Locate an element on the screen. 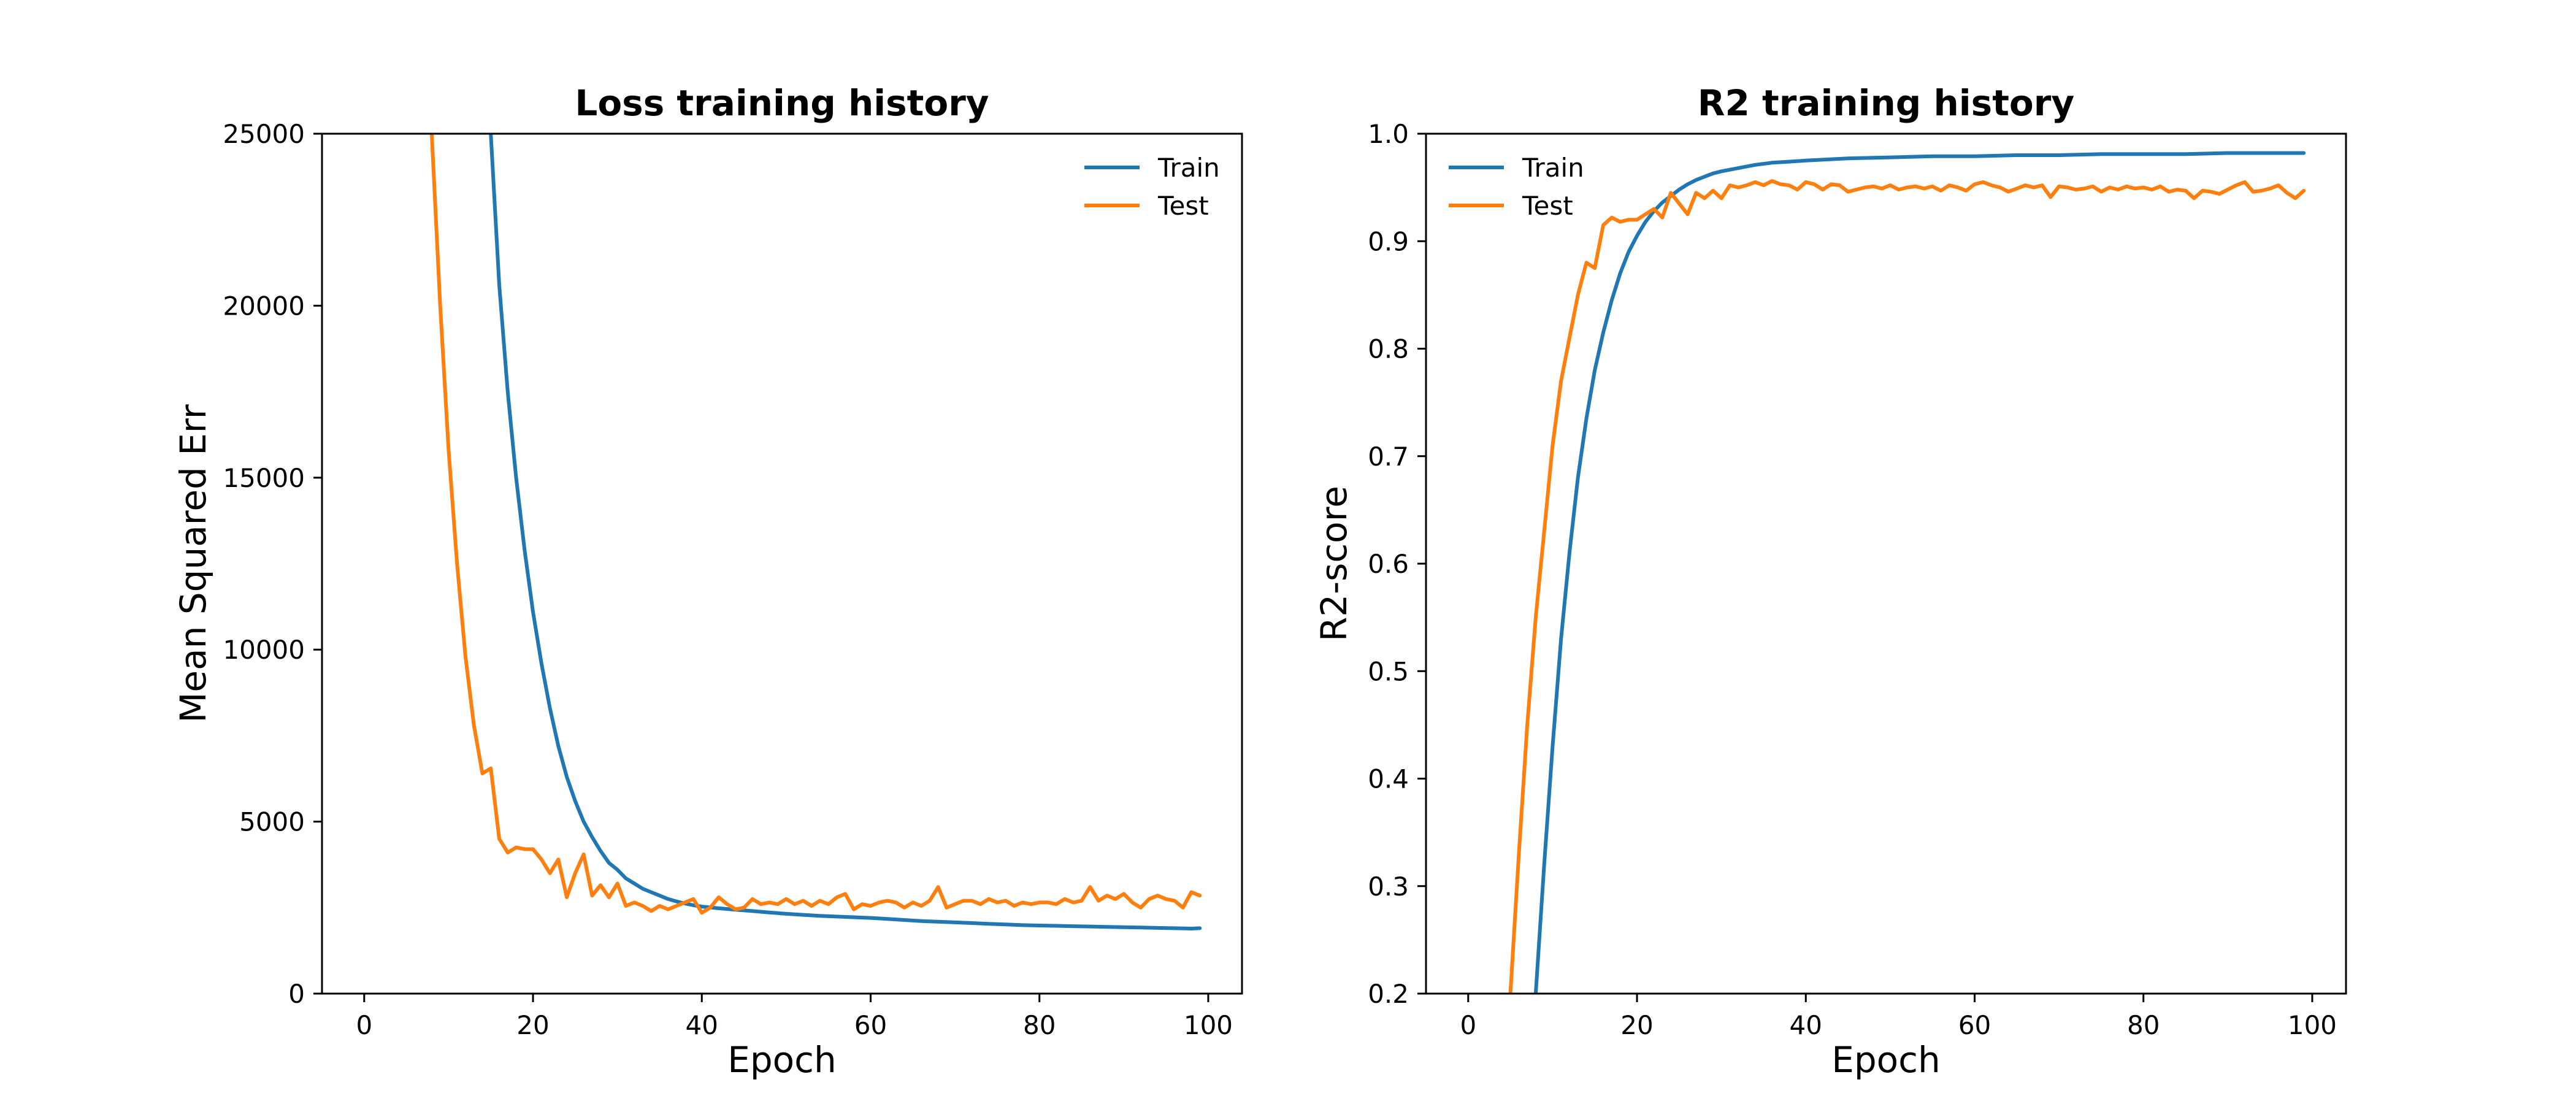 This screenshot has height=1104, width=2576. r2-x-tick-label: 20 is located at coordinates (1636, 1025).